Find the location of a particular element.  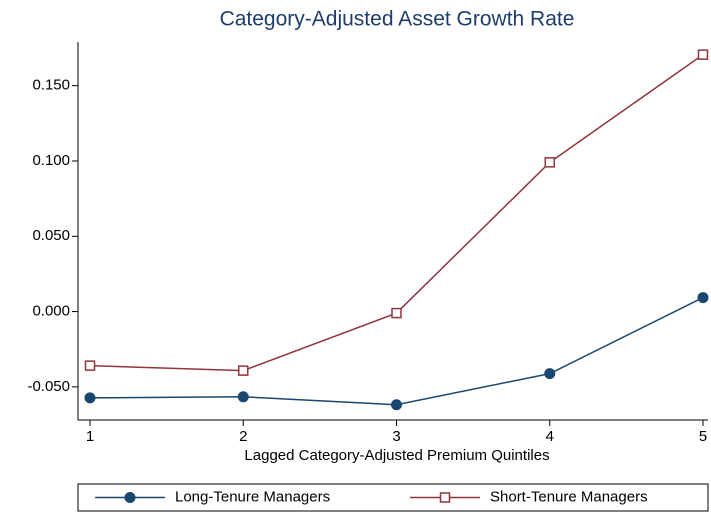

y-tick-label: 0.100 is located at coordinates (51, 160).